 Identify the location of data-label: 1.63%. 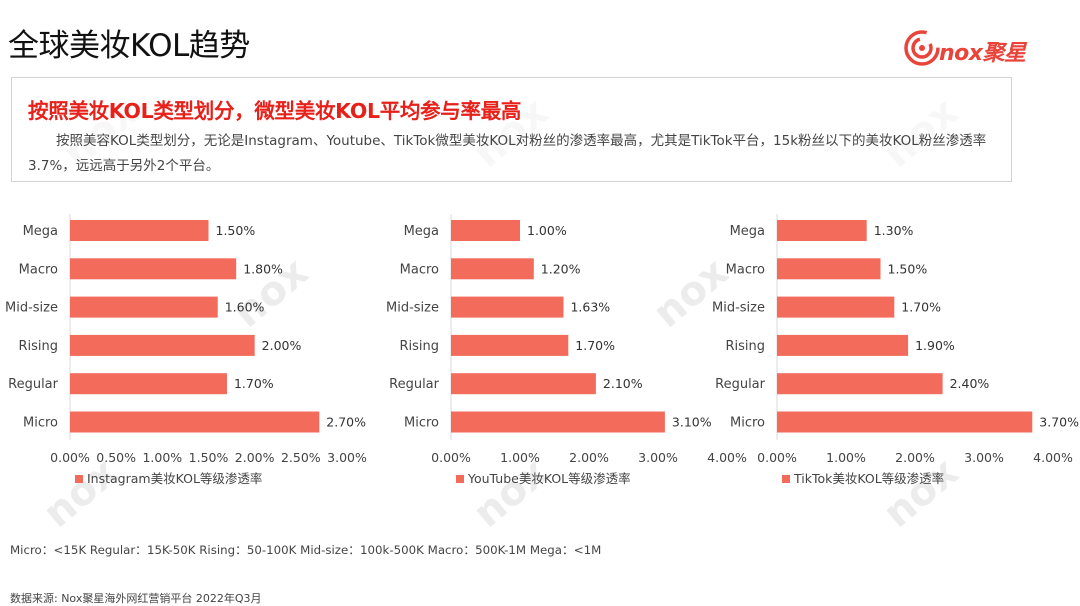
(590, 307).